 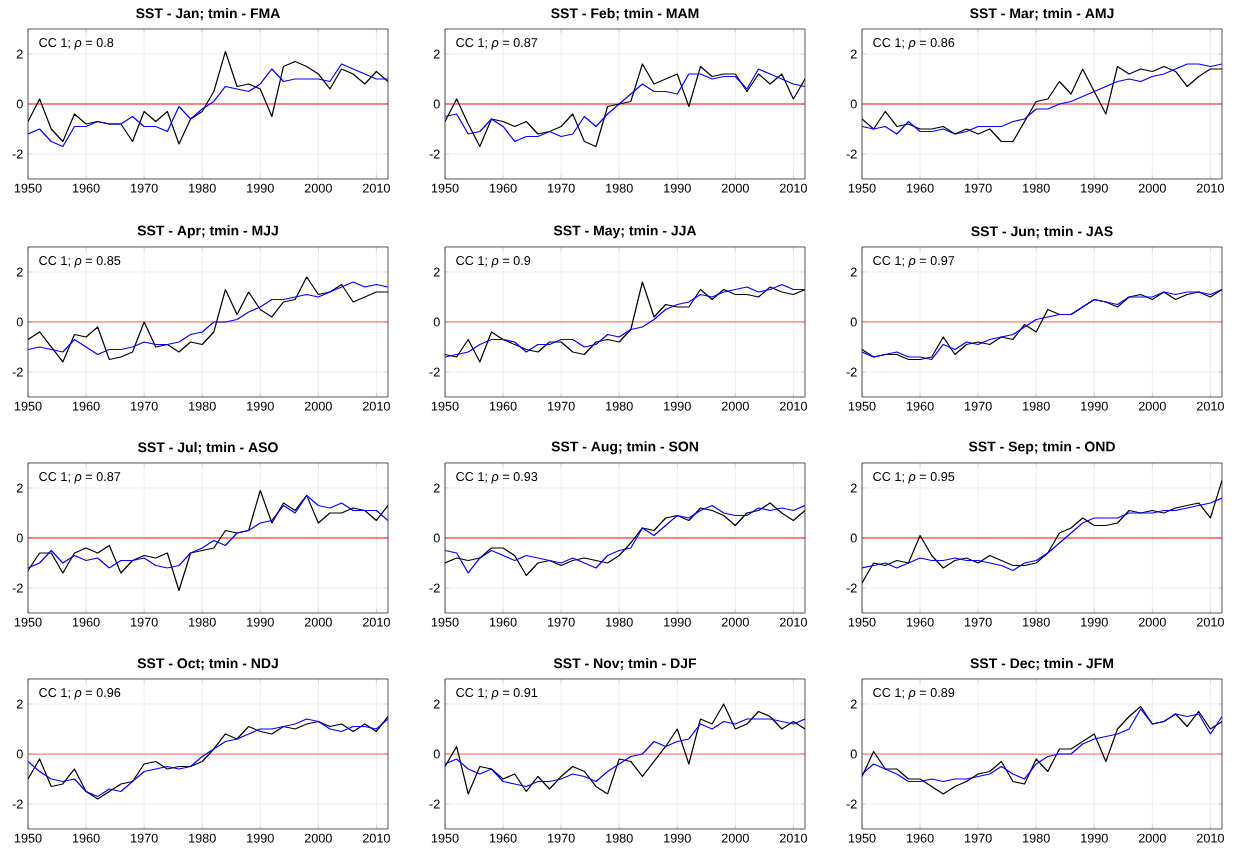 I want to click on annotation: CC 1; ρ = 0.97, so click(x=914, y=262).